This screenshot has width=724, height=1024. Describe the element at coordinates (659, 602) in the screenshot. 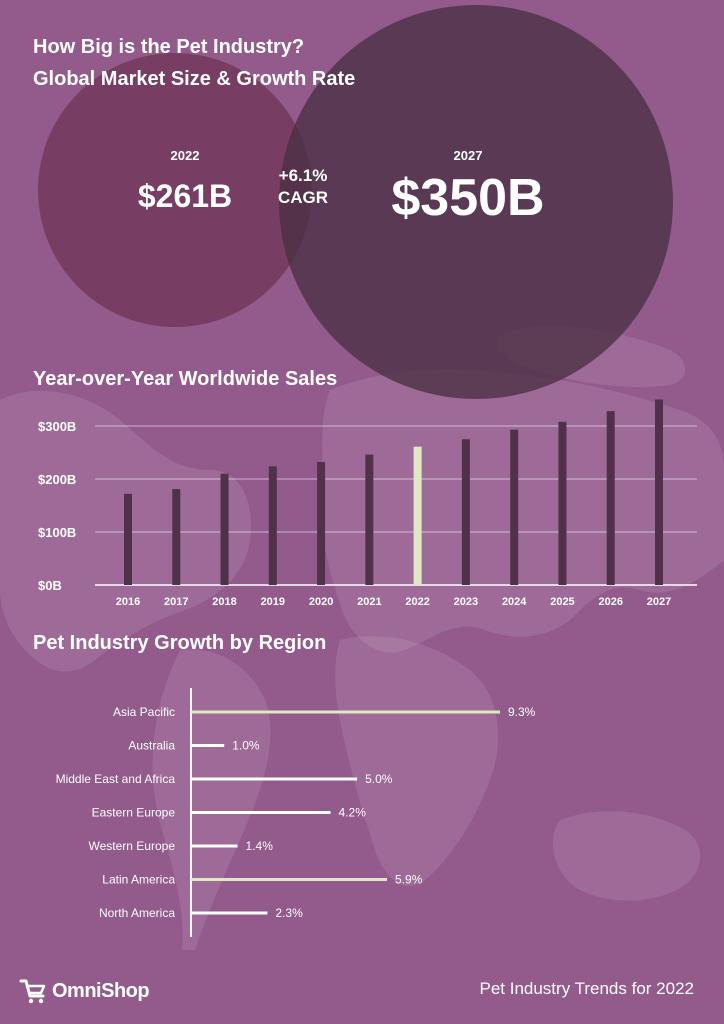

I see `x-tick-label: 2027` at that location.